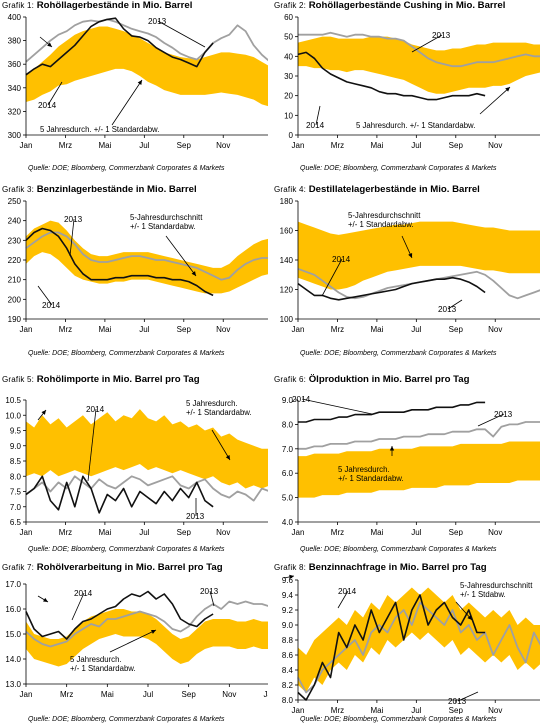  What do you see at coordinates (13, 584) in the screenshot?
I see `y-tick-label: 17.0` at bounding box center [13, 584].